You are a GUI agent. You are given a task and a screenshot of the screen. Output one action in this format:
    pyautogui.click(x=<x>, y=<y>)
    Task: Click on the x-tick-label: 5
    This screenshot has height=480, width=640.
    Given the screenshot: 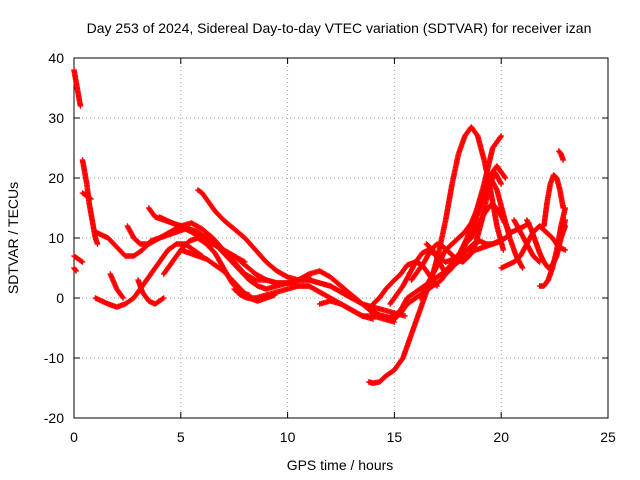 What is the action you would take?
    pyautogui.click(x=181, y=437)
    